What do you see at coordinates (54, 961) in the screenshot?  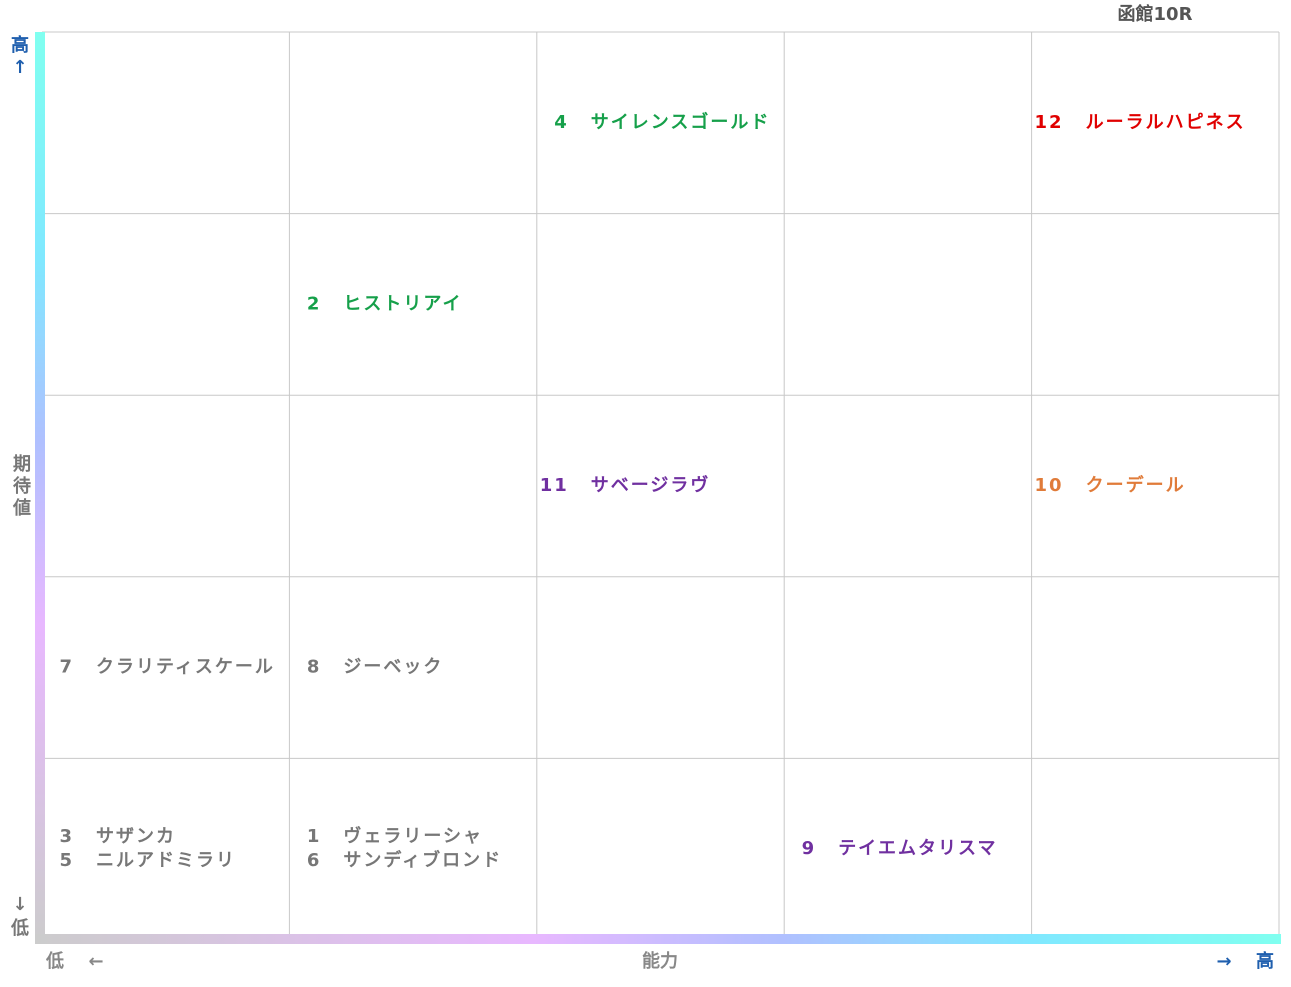 I see `x-low: 低` at bounding box center [54, 961].